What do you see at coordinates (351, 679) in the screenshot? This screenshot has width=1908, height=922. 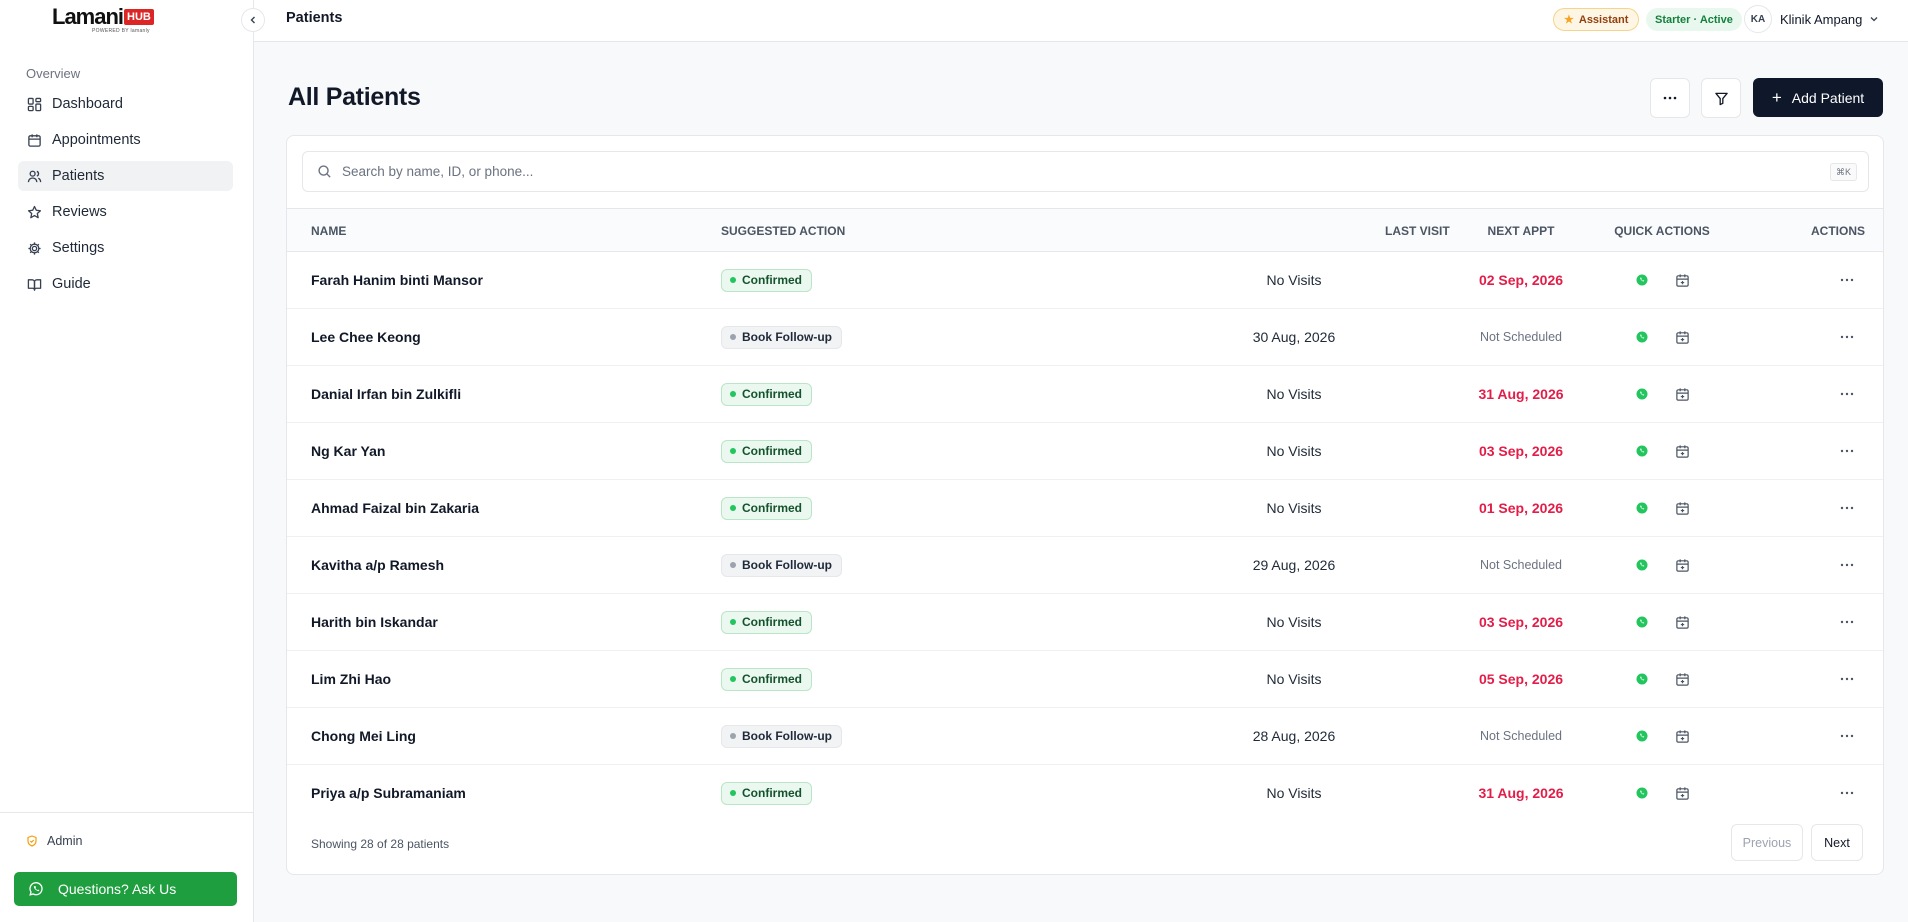 I see `patient-name: Lim Zhi Hao` at bounding box center [351, 679].